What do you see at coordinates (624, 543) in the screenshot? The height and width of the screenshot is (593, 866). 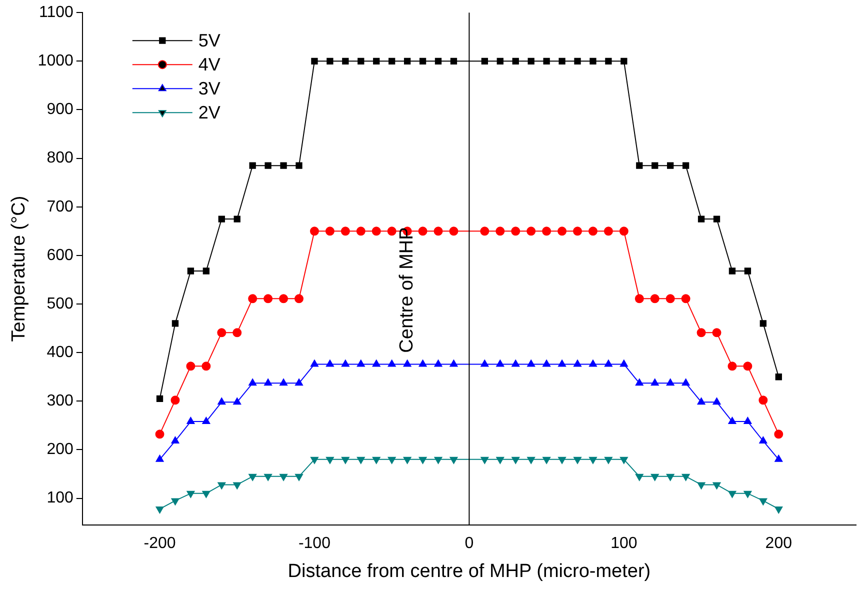 I see `x-tick-label: 100` at bounding box center [624, 543].